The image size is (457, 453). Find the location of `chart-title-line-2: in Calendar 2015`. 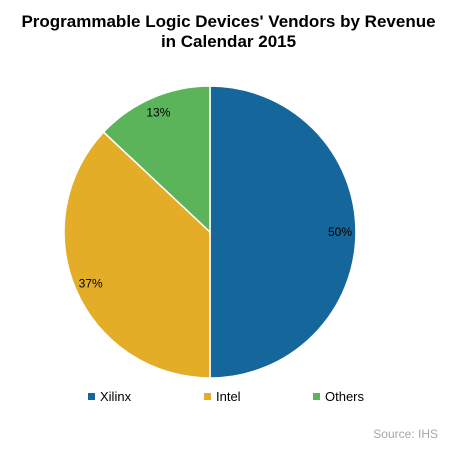

chart-title-line-2: in Calendar 2015 is located at coordinates (228, 41).